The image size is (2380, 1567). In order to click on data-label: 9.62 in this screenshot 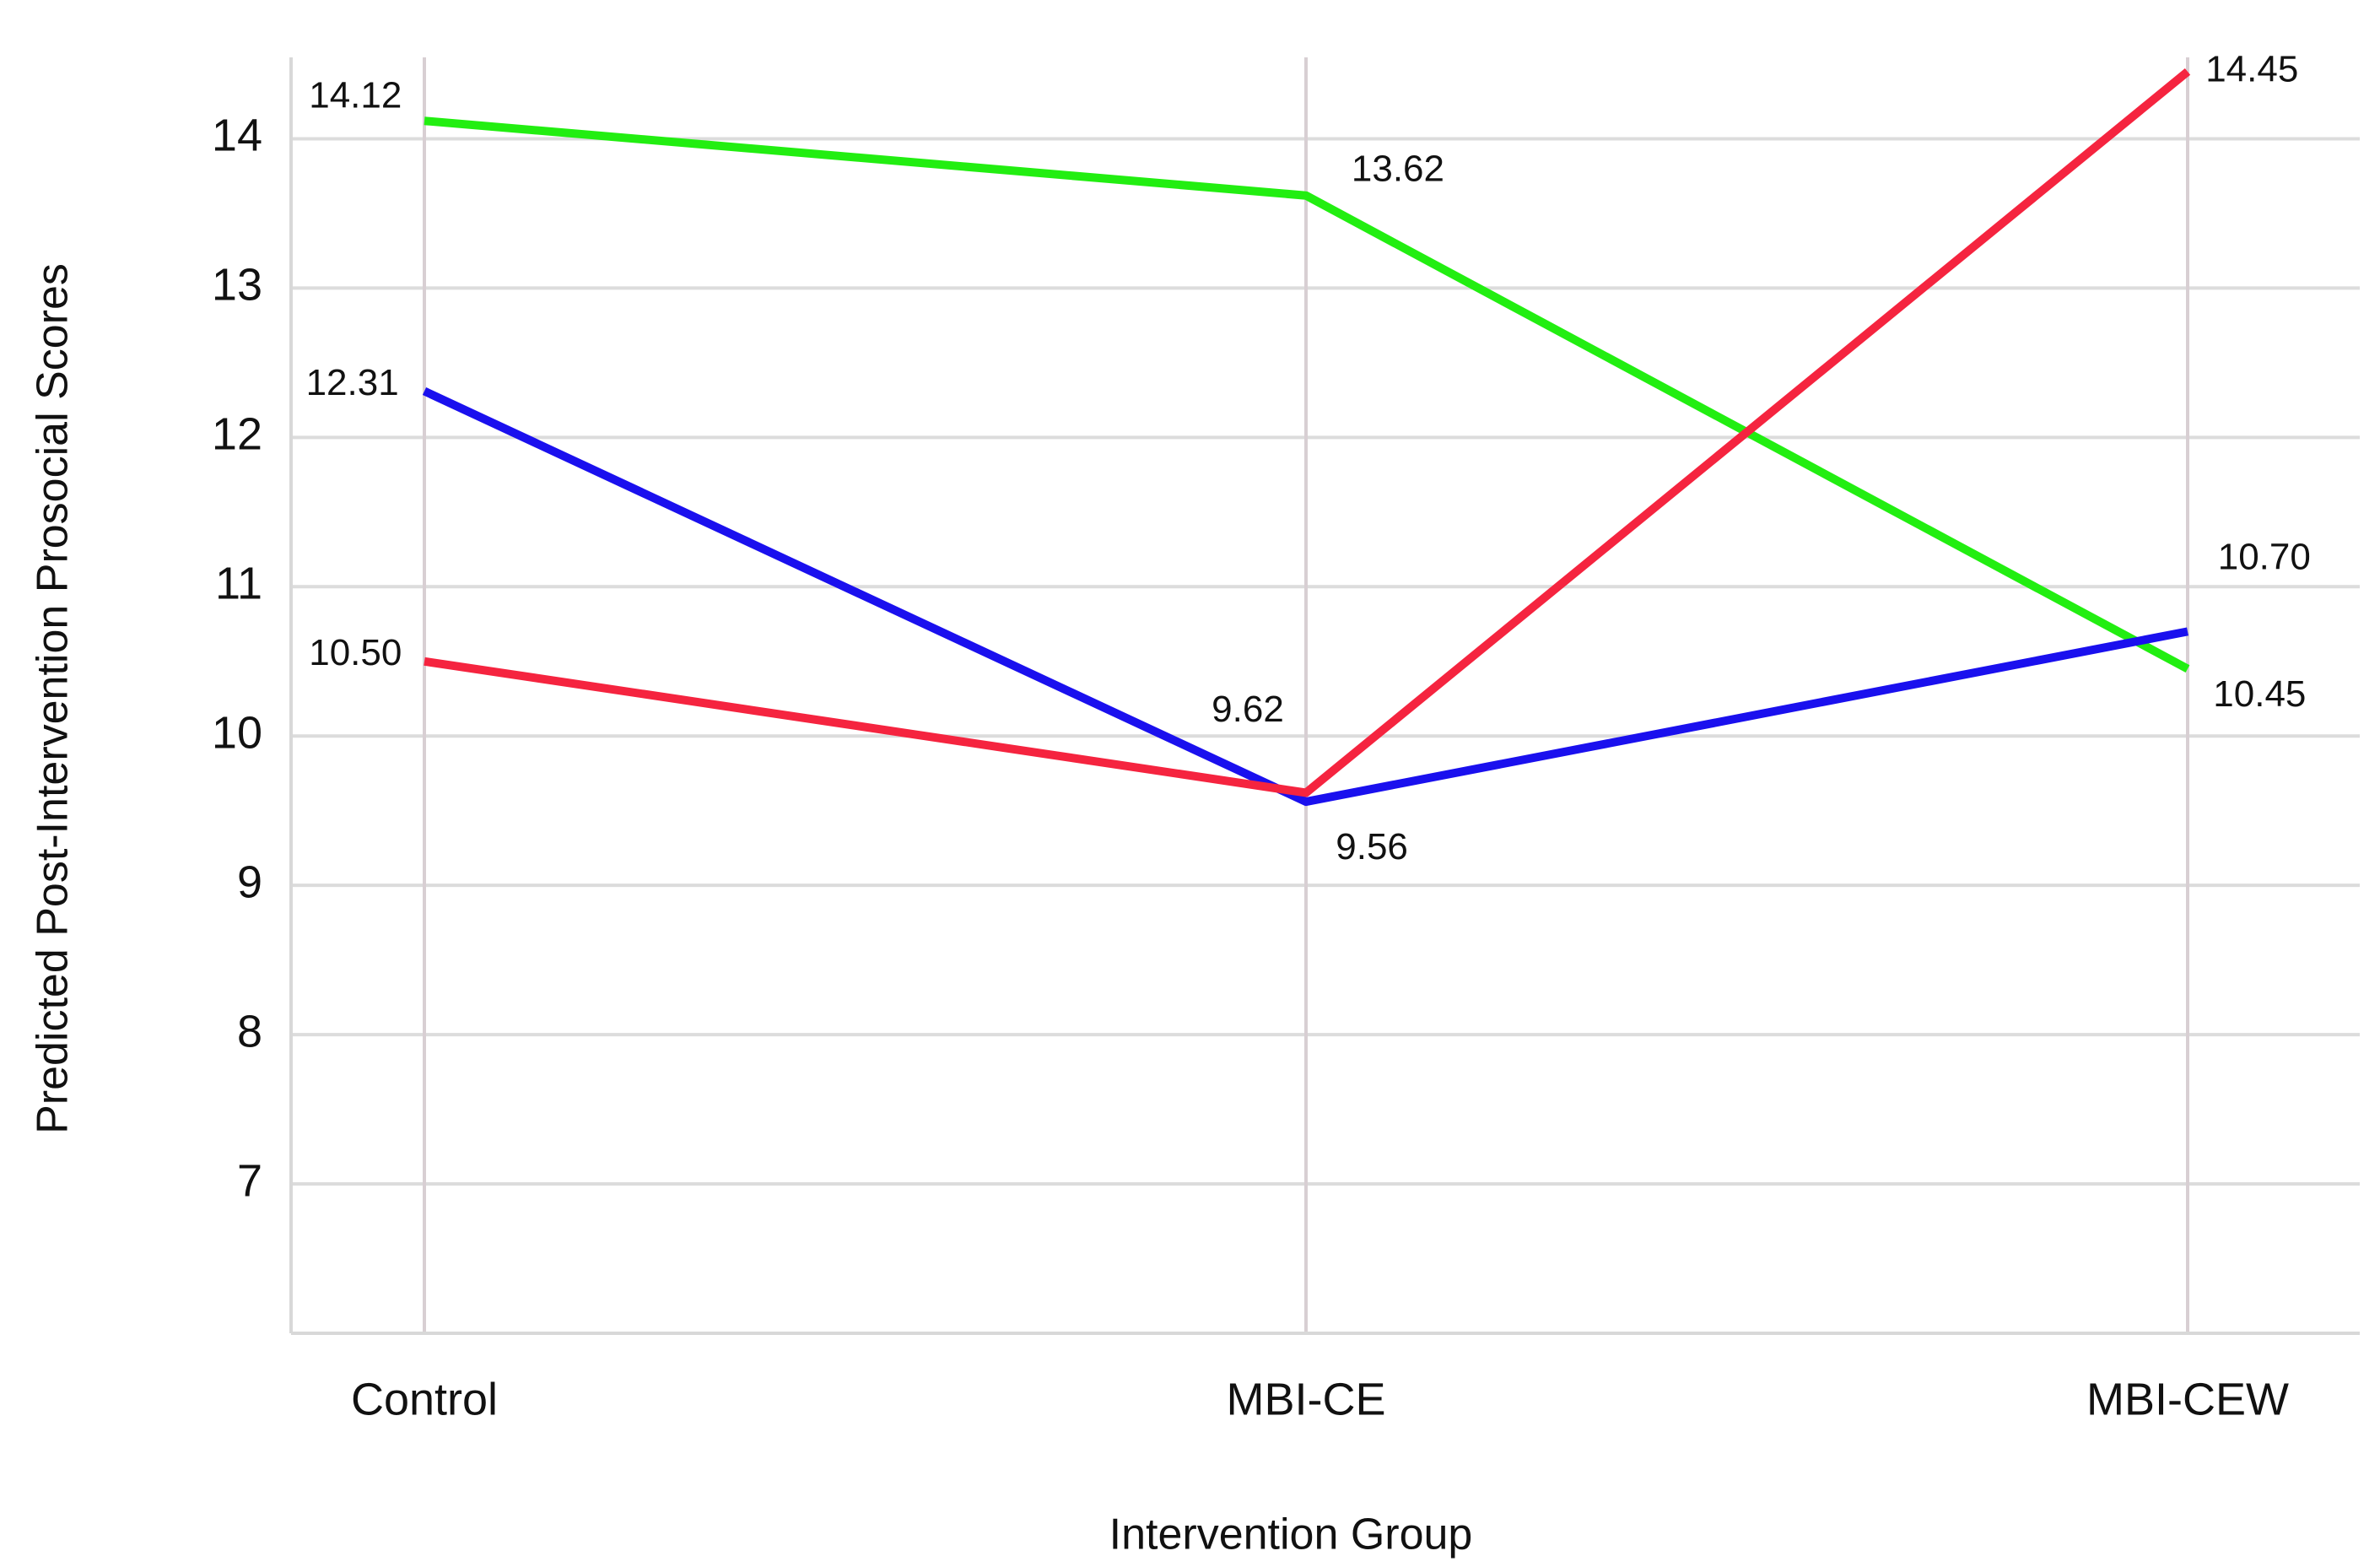, I will do `click(1248, 709)`.